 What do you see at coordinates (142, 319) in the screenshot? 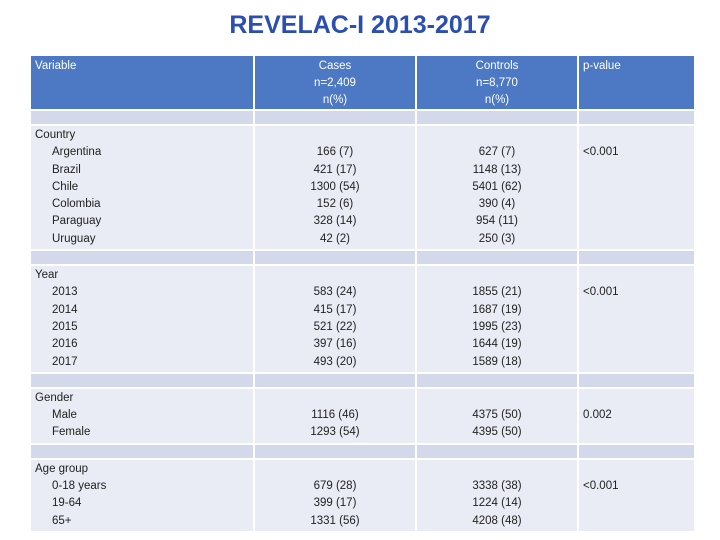
I see `variable-cell: Year 2013 2014 2015 2016 2017` at bounding box center [142, 319].